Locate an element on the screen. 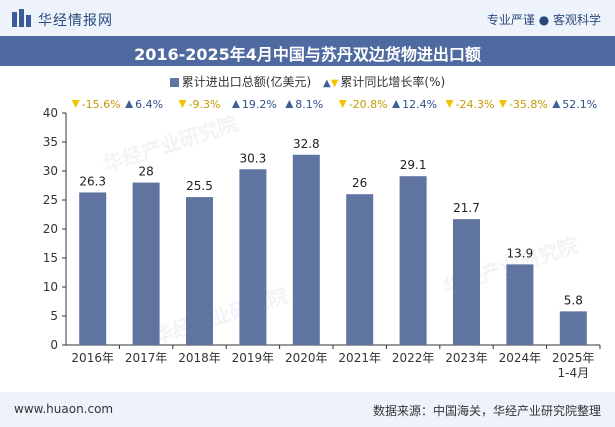 The height and width of the screenshot is (427, 615). y-tick-label: 15 is located at coordinates (50, 258).